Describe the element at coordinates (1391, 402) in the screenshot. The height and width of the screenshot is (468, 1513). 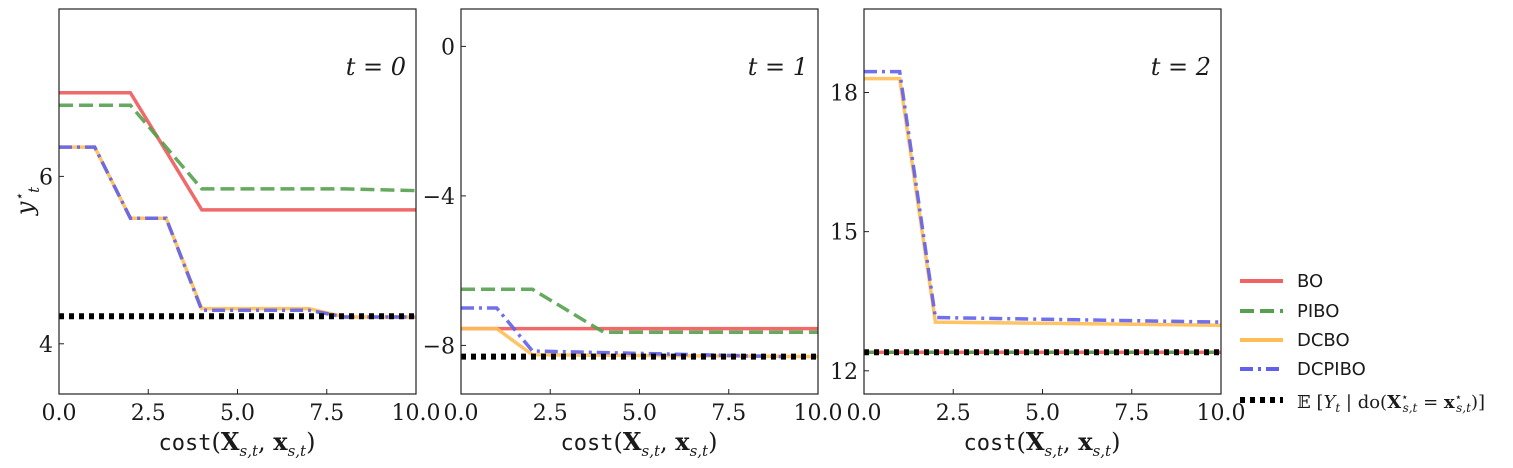
I see `legend-label-expectation: 𝔼 [Yt | do(X⋆ s,t = x⋆ s,t)]` at that location.